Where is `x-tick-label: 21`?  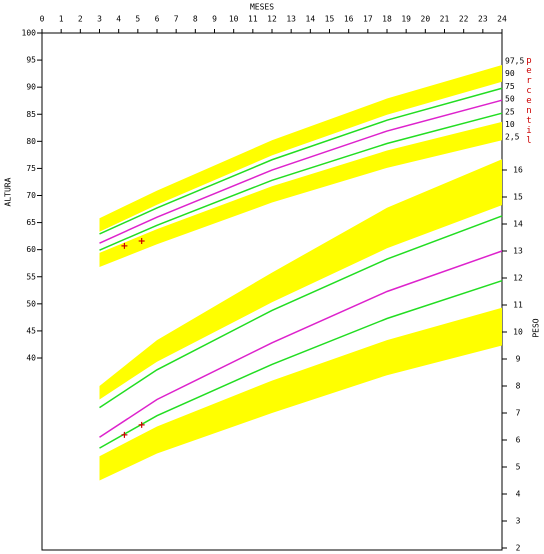
x-tick-label: 21 is located at coordinates (445, 19).